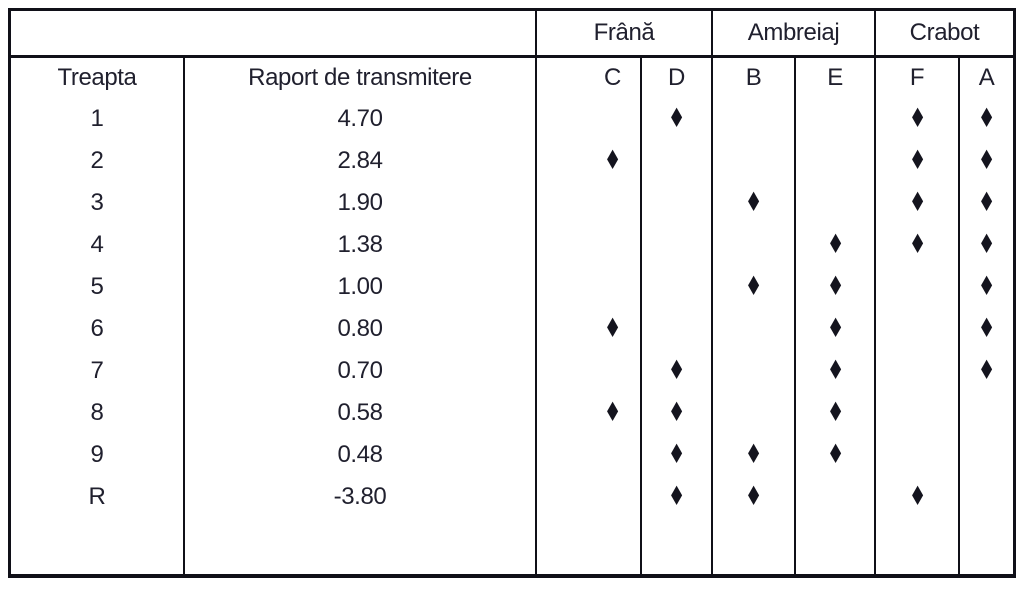 The image size is (1024, 595). I want to click on group-header-frana-label: Frână, so click(624, 32).